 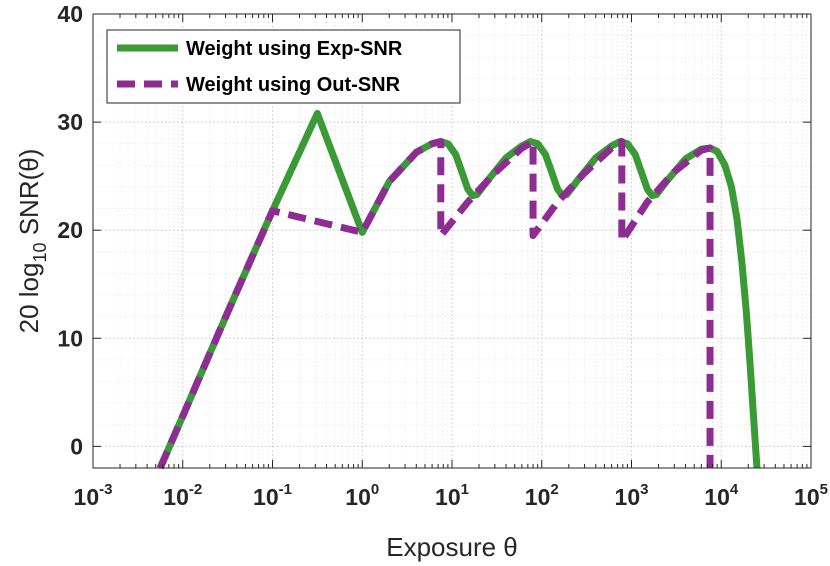 What do you see at coordinates (824, 489) in the screenshot?
I see `x-tick-exponent: 5` at bounding box center [824, 489].